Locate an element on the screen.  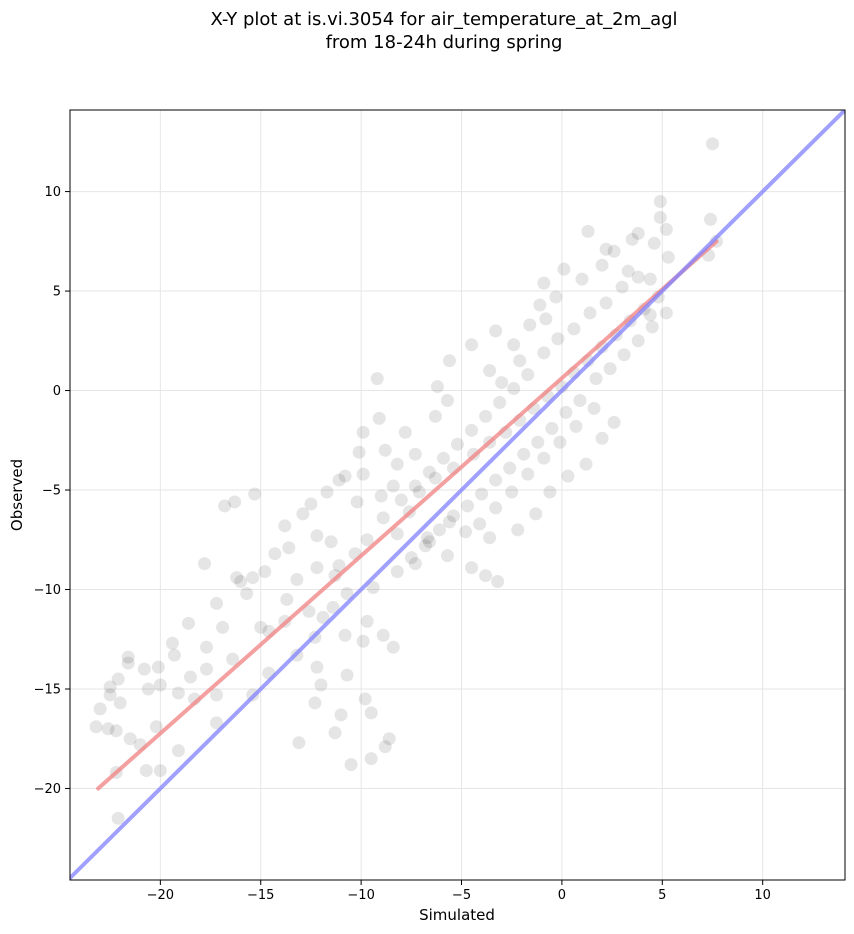
x-axis-label: Simulated is located at coordinates (457, 915).